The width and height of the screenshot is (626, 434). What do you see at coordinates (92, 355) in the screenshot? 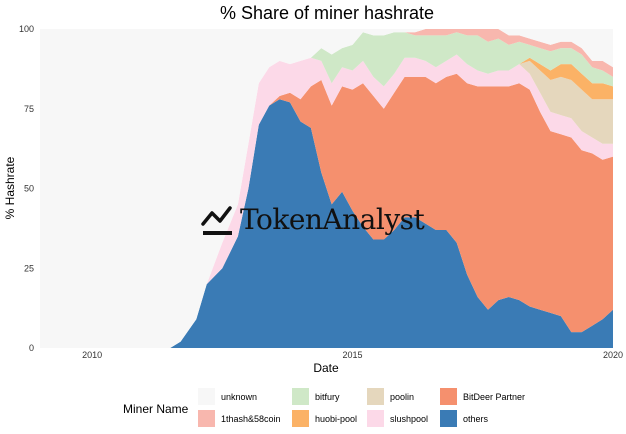
I see `x-tick-label: 2010` at bounding box center [92, 355].